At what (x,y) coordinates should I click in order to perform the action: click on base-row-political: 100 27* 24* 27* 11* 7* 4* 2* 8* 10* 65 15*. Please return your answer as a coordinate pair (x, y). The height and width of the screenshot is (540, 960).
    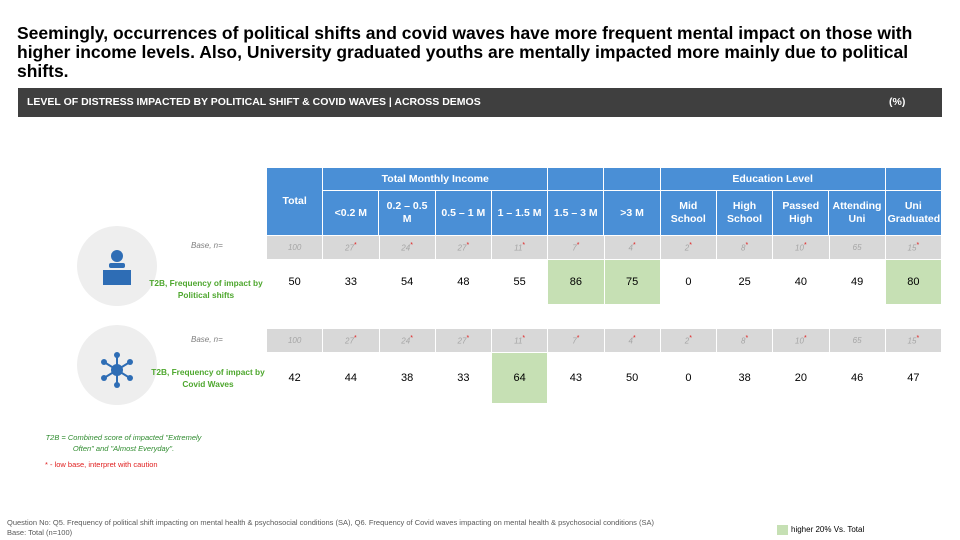
    Looking at the image, I should click on (604, 247).